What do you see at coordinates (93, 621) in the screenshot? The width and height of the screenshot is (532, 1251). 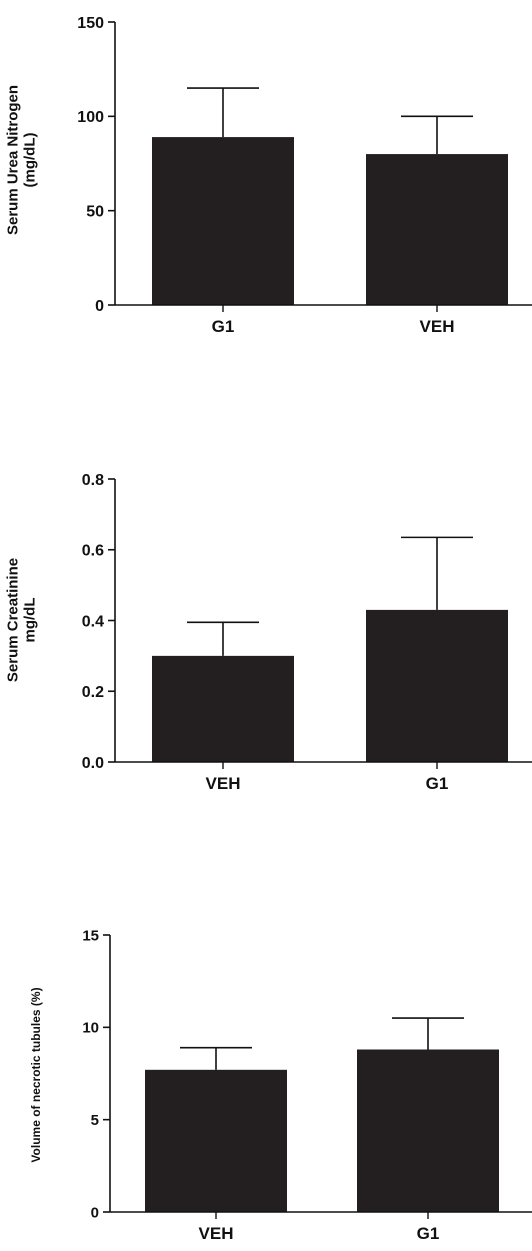 I see `y-tick-label: 0.4` at bounding box center [93, 621].